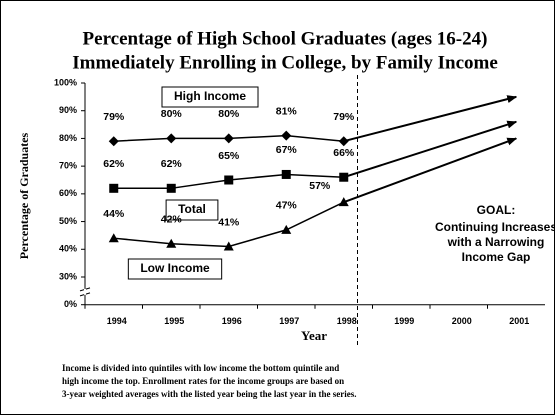 This screenshot has width=555, height=415. Describe the element at coordinates (70, 304) in the screenshot. I see `y-tick-label: 0%` at that location.